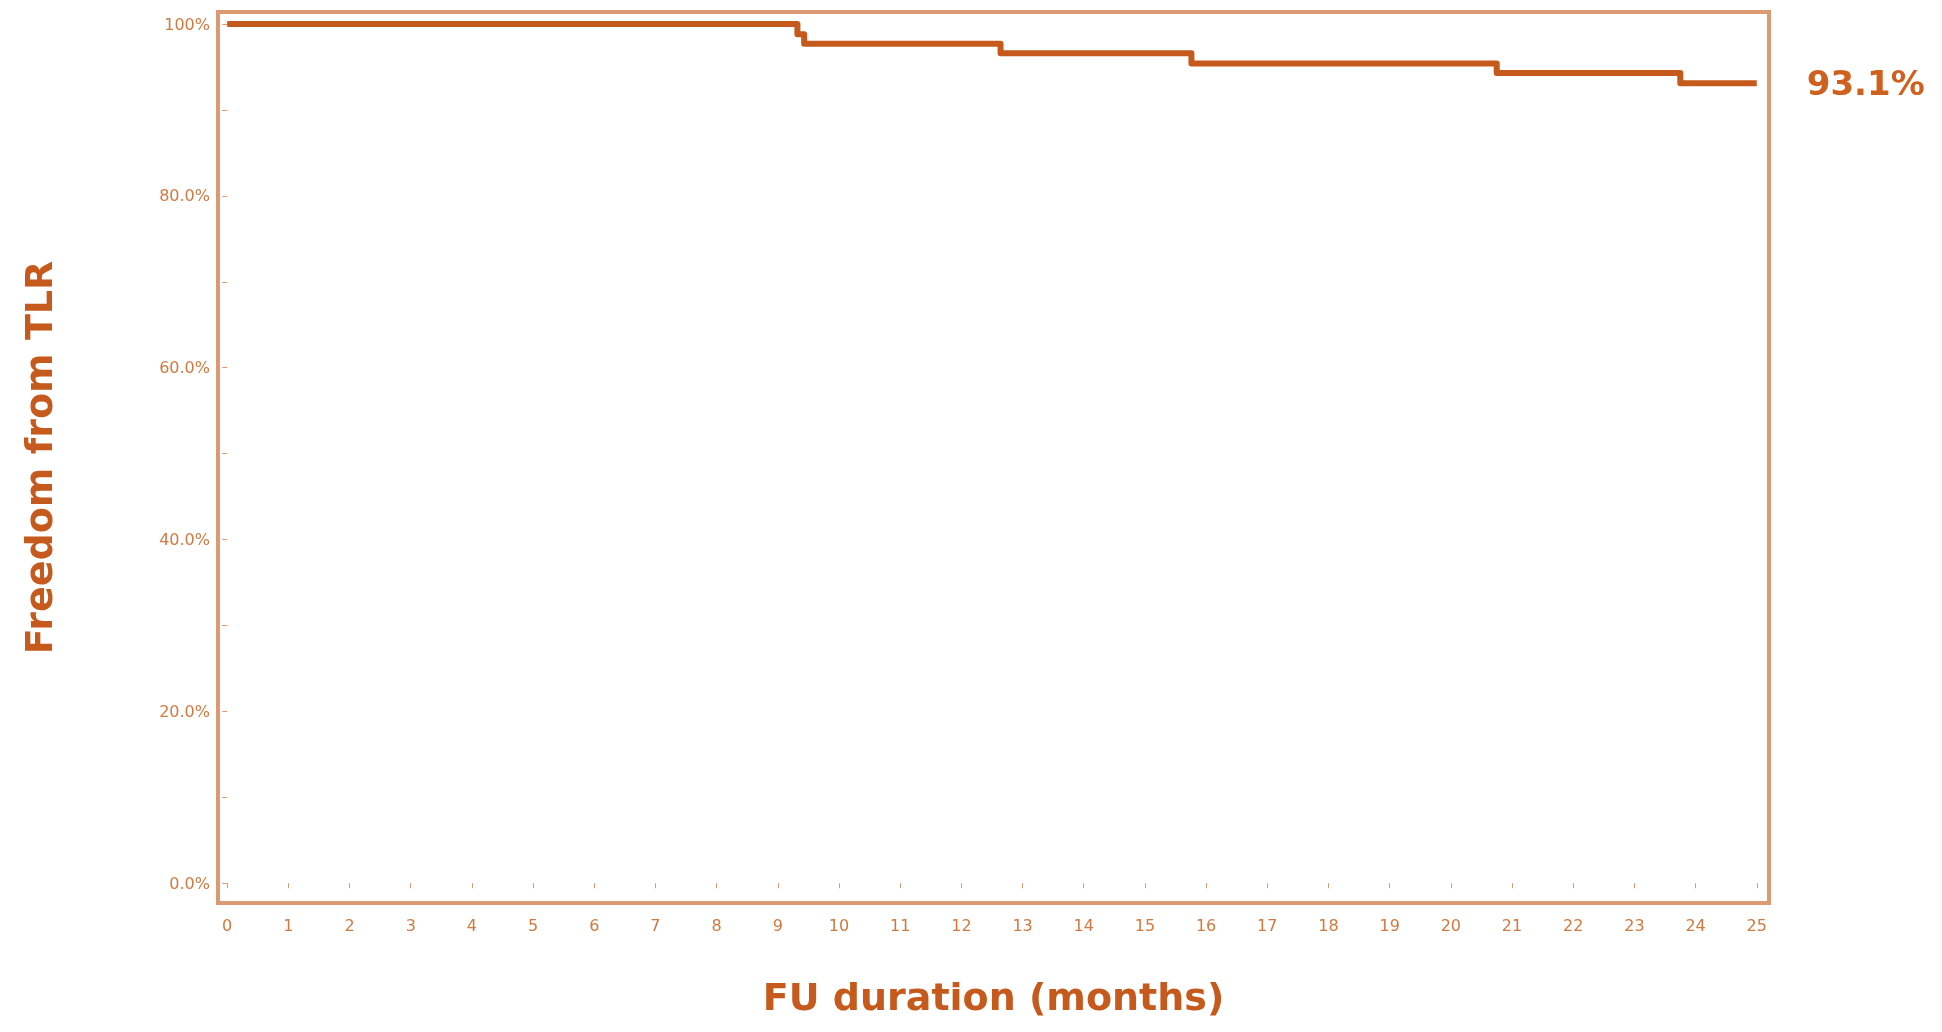  I want to click on x-tick-label: 25, so click(1756, 925).